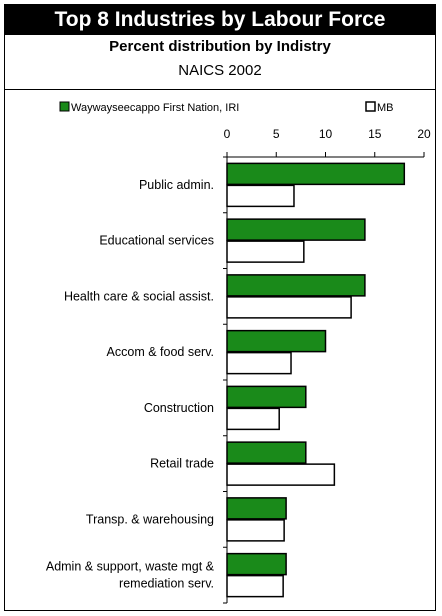 This screenshot has height=616, width=442. What do you see at coordinates (176, 185) in the screenshot?
I see `category-label: Public admin.` at bounding box center [176, 185].